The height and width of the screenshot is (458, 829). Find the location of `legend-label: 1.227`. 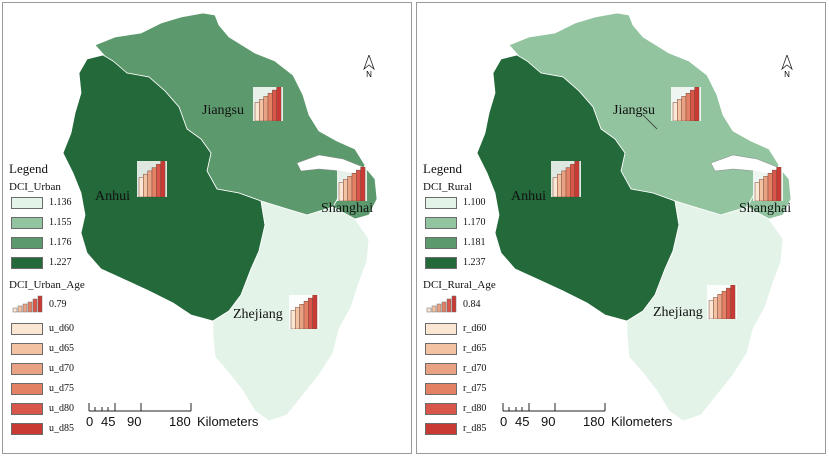

legend-label: 1.227 is located at coordinates (60, 262).